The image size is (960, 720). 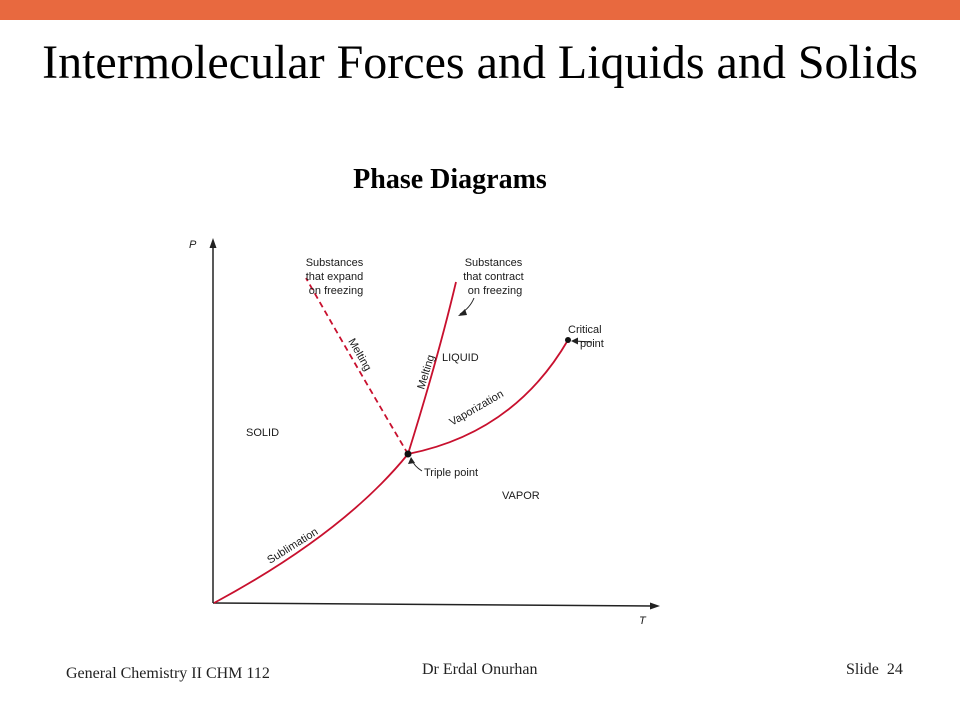 What do you see at coordinates (477, 408) in the screenshot?
I see `label-vaporization: Vaporization` at bounding box center [477, 408].